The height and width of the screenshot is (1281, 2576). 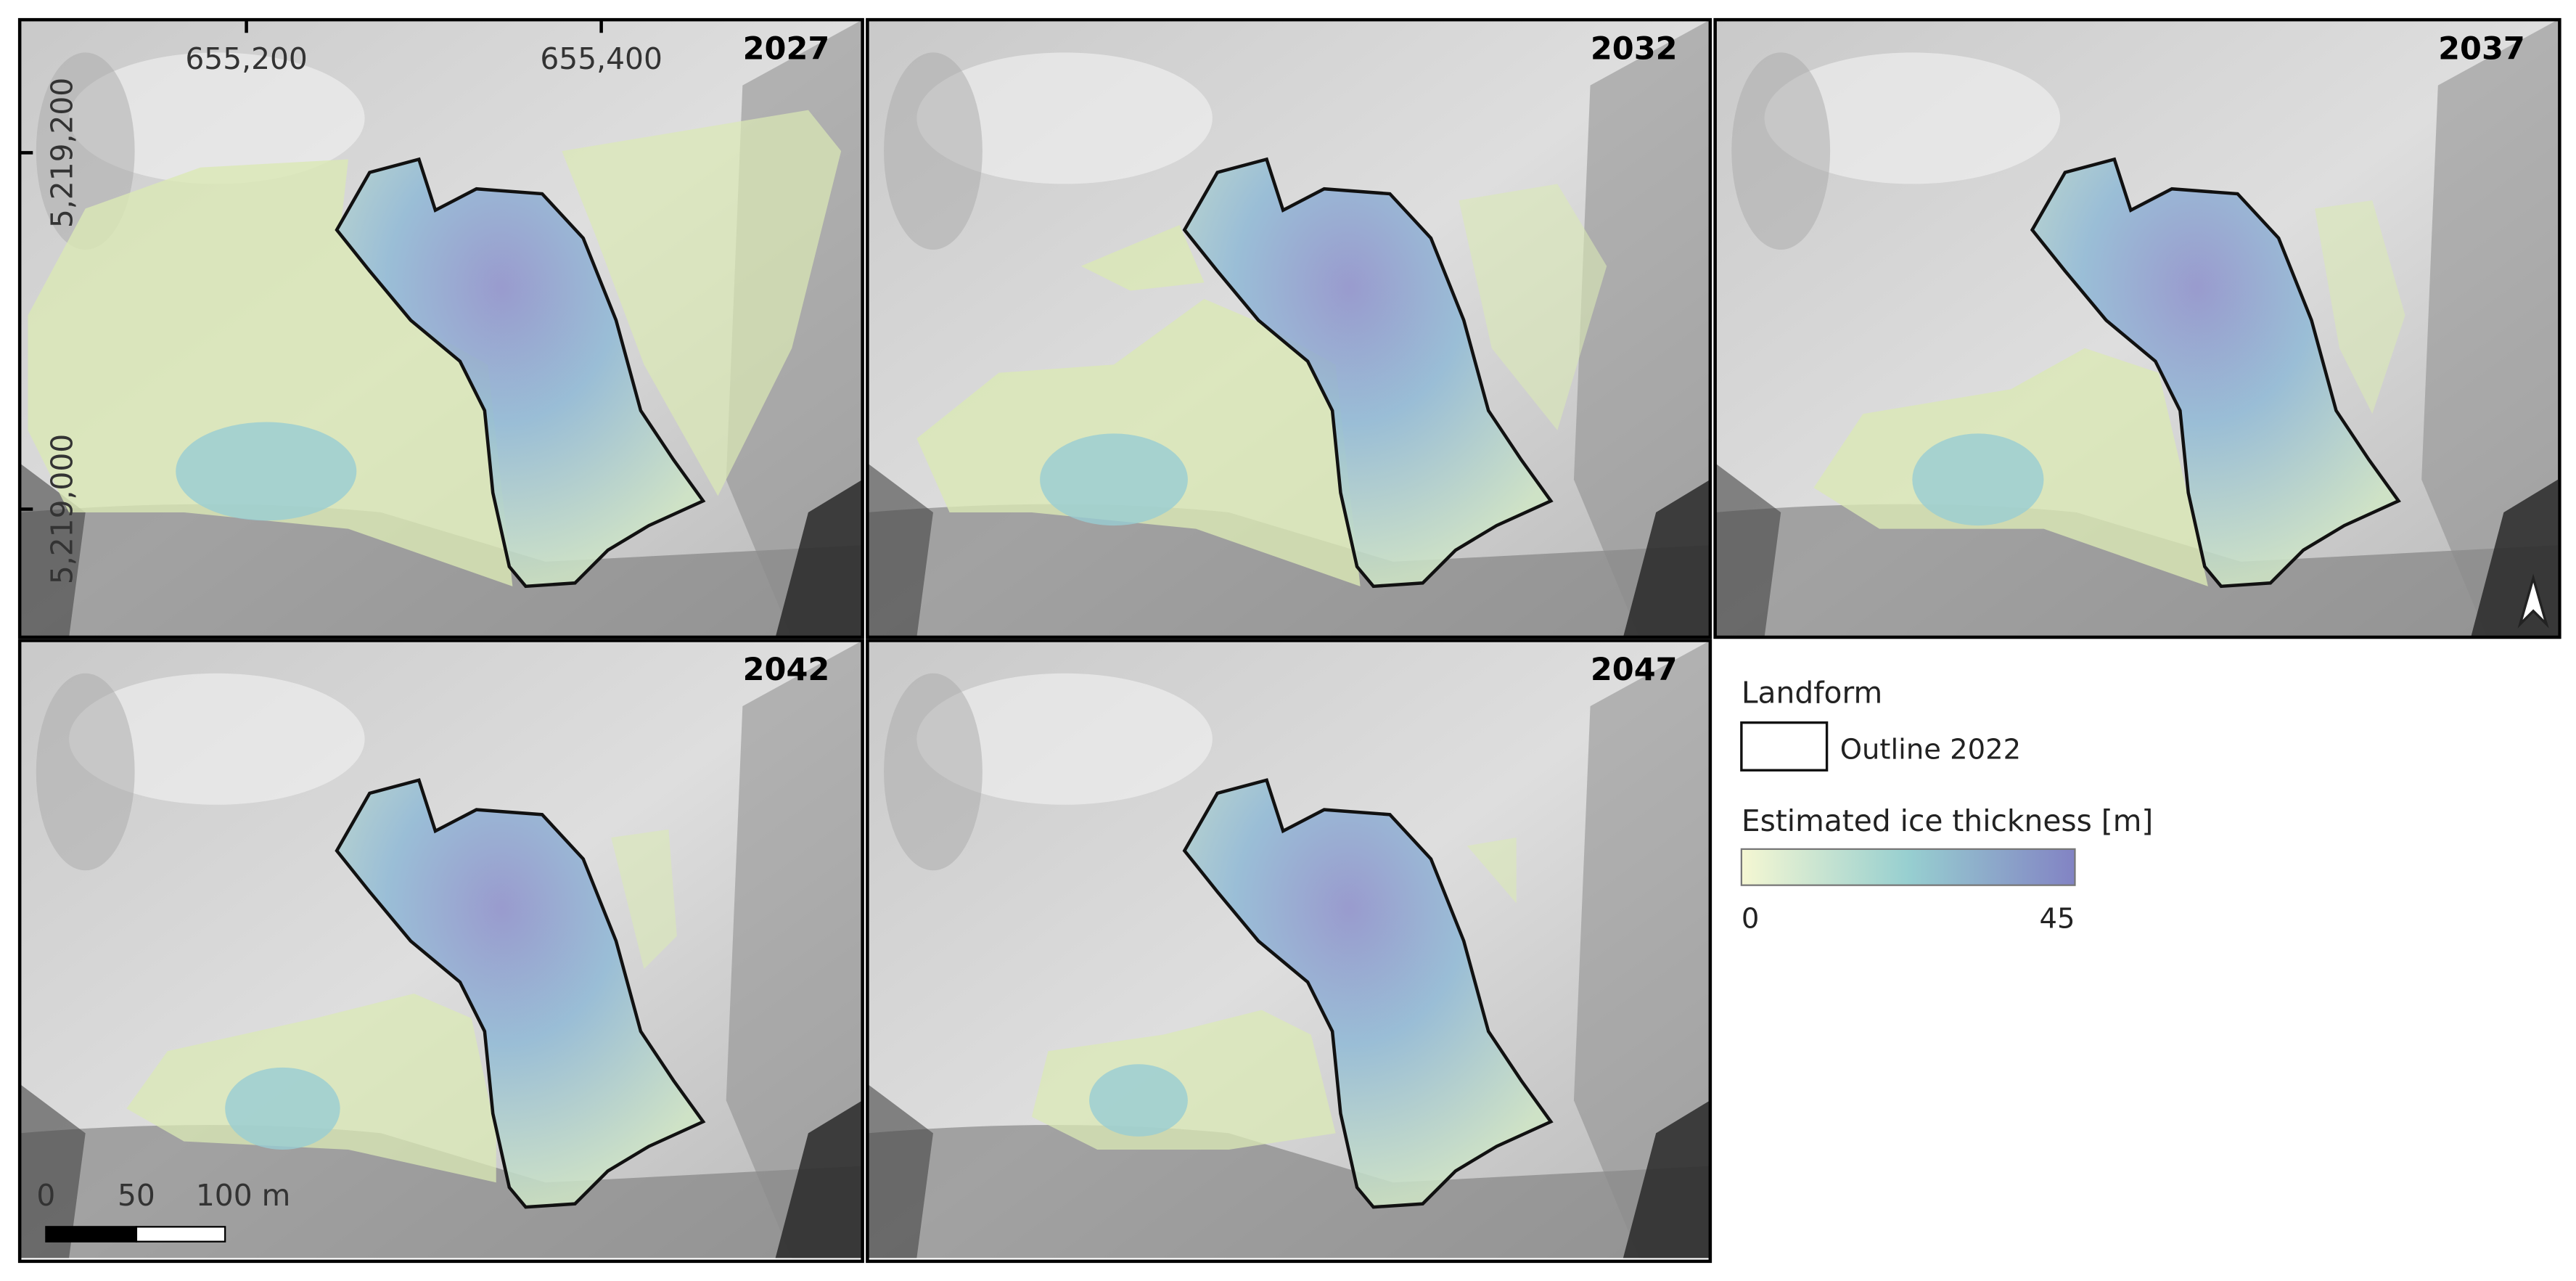 What do you see at coordinates (1634, 48) in the screenshot?
I see `year-label: 2032` at bounding box center [1634, 48].